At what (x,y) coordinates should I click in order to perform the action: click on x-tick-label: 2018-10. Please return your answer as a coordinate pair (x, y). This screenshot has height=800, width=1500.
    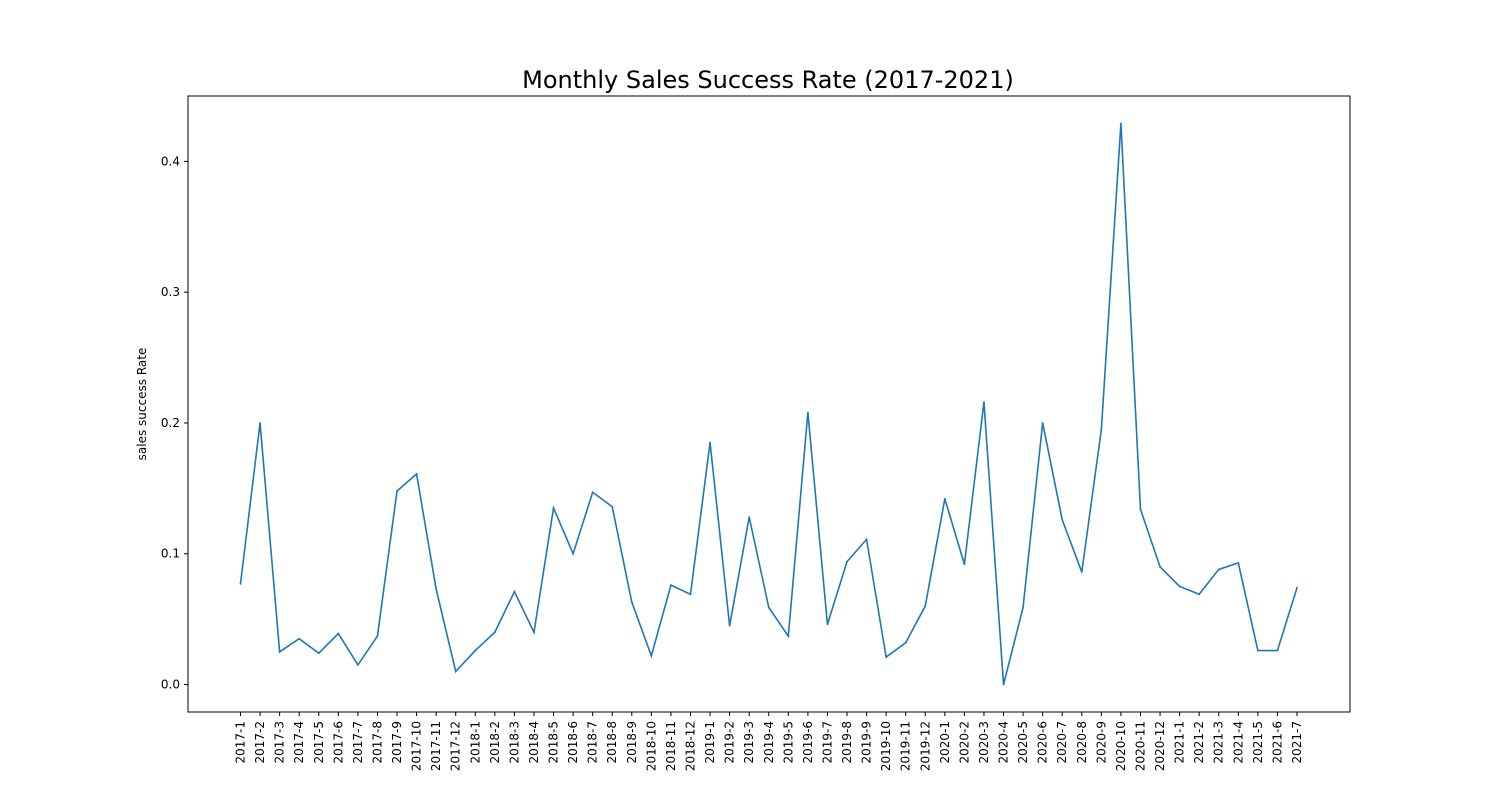
    Looking at the image, I should click on (651, 746).